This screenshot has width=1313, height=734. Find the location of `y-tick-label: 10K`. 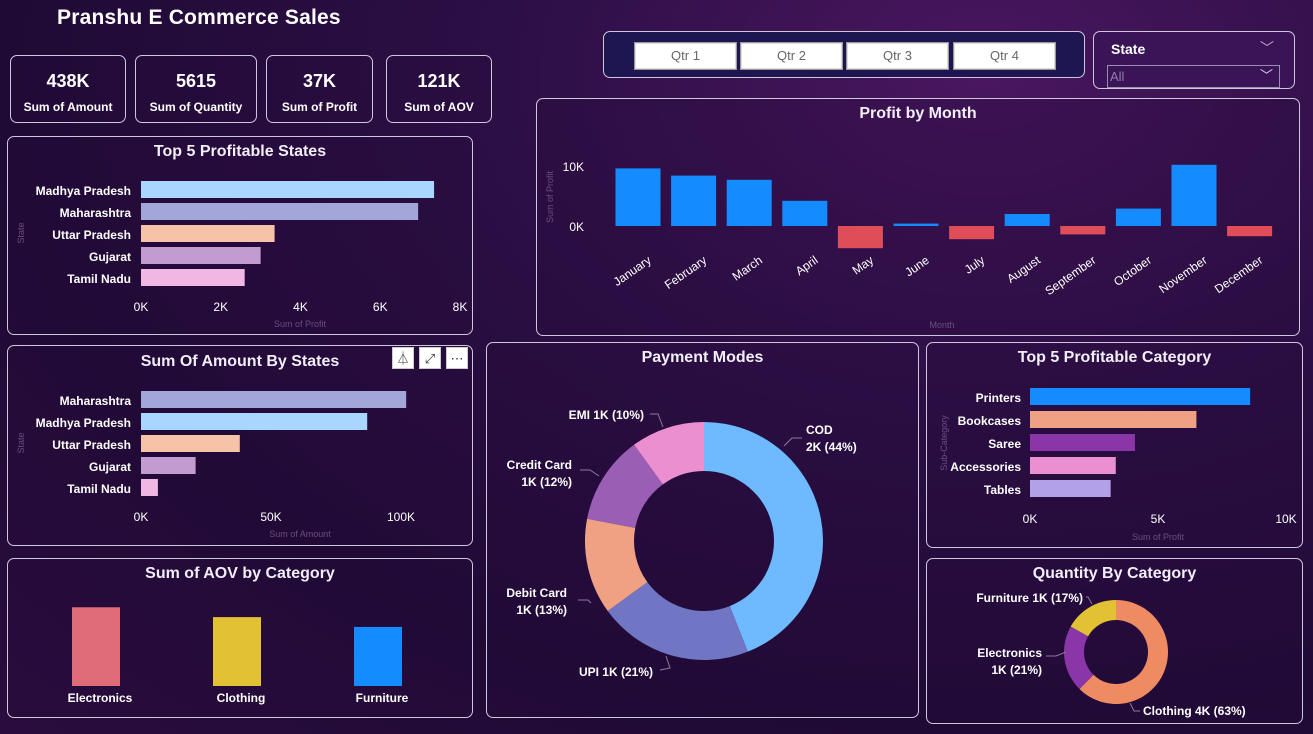

y-tick-label: 10K is located at coordinates (573, 167).